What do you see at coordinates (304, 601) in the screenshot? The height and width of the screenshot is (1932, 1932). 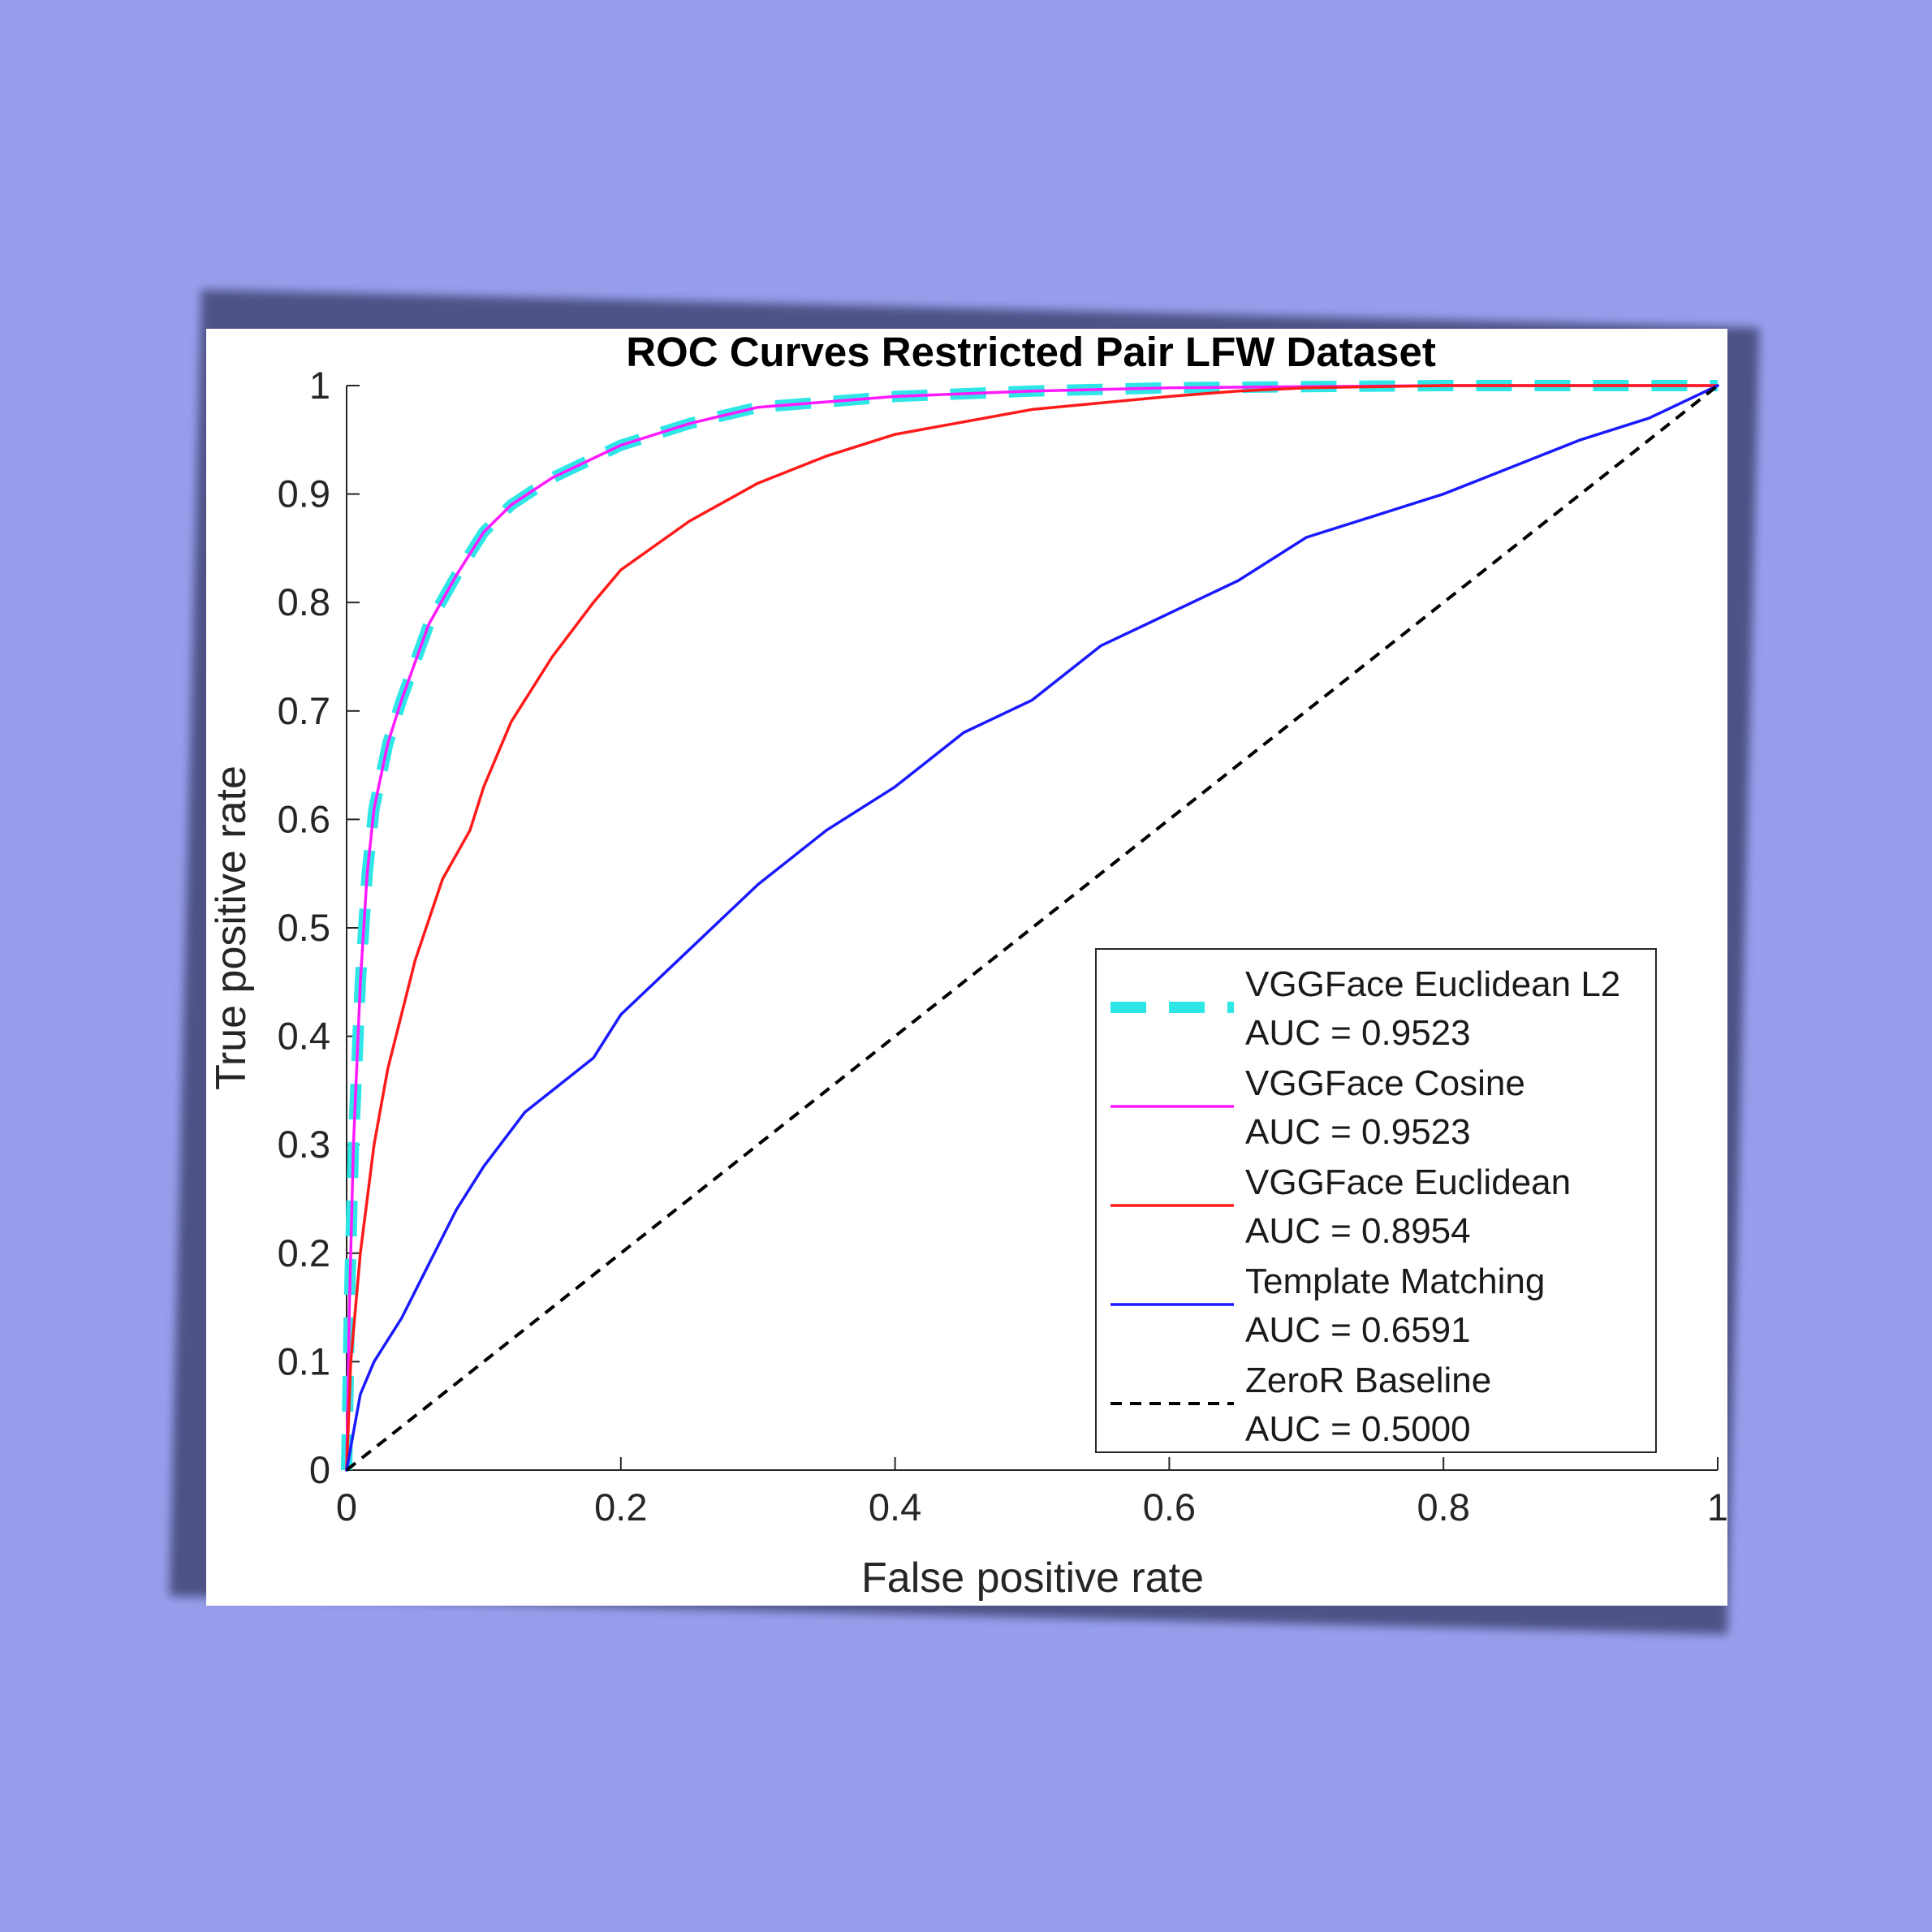 I see `y-tick-label: 0.8` at bounding box center [304, 601].